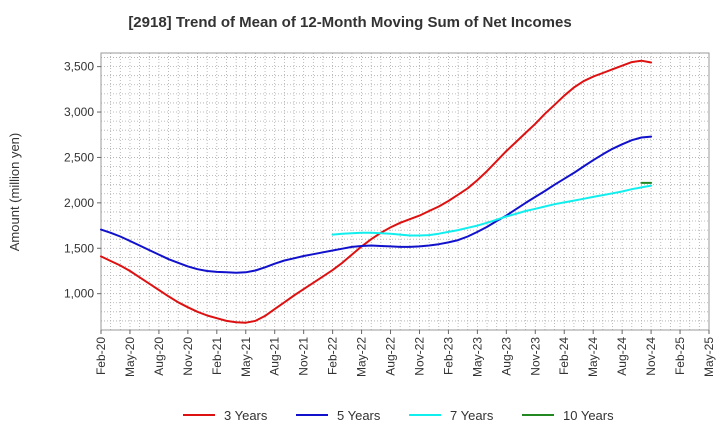 This screenshot has width=720, height=440. Describe the element at coordinates (472, 415) in the screenshot. I see `legend-label-7-years: 7 Years` at that location.